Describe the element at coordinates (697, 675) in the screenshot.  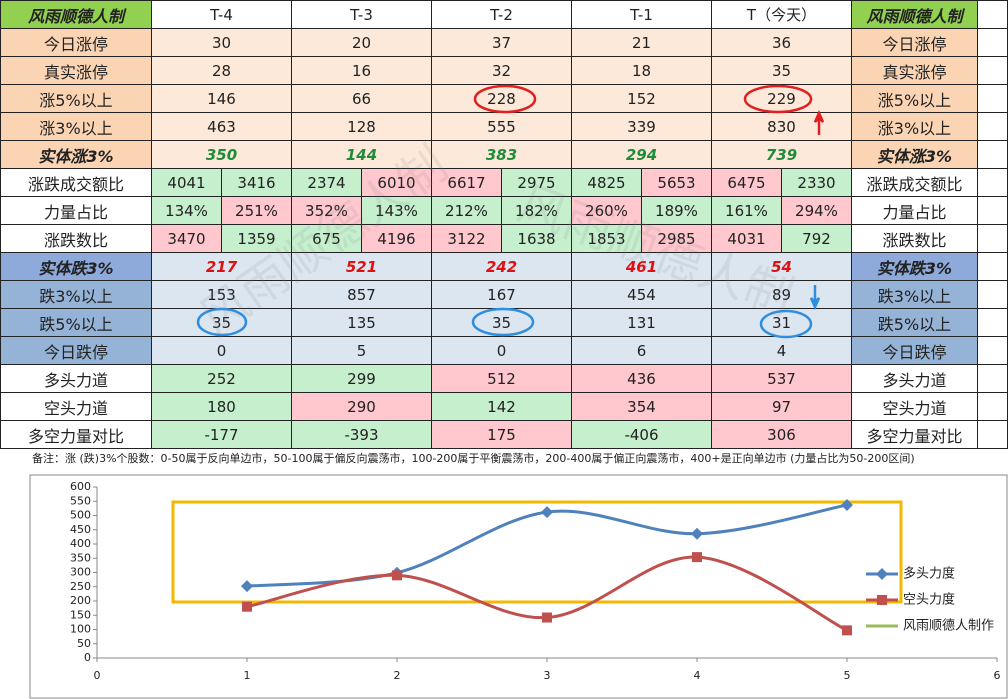
I see `x-tick-label: 4` at that location.